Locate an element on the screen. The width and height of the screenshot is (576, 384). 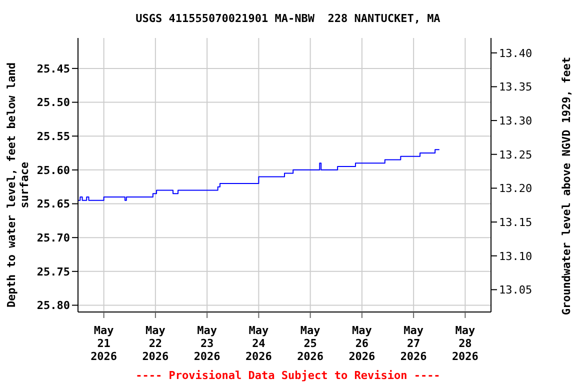
y2-tick-label: 13.35 is located at coordinates (515, 87).